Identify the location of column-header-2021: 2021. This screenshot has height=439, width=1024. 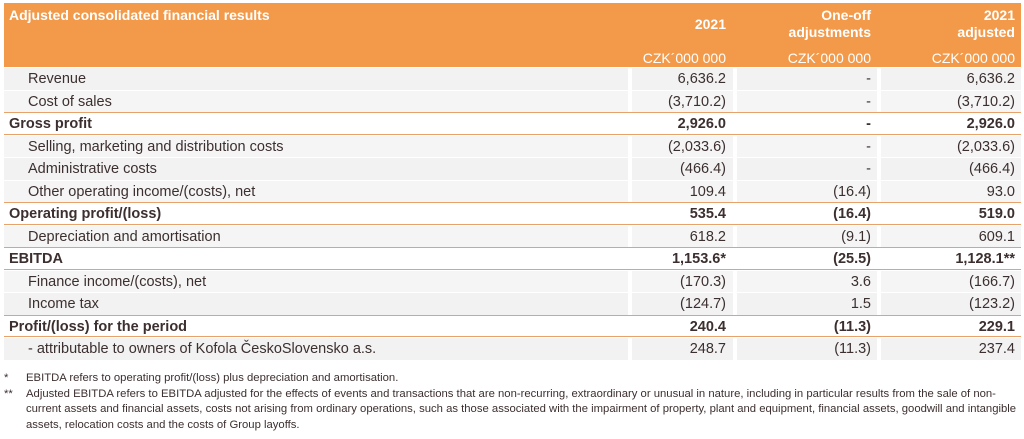
(710, 24).